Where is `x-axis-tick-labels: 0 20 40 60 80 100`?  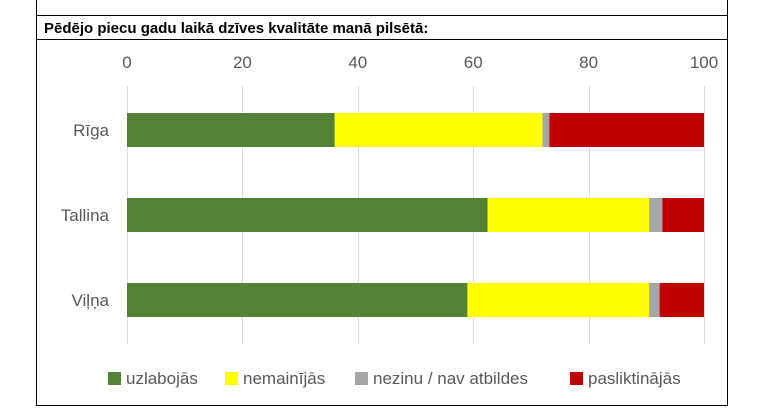
x-axis-tick-labels: 0 20 40 60 80 100 is located at coordinates (420, 62).